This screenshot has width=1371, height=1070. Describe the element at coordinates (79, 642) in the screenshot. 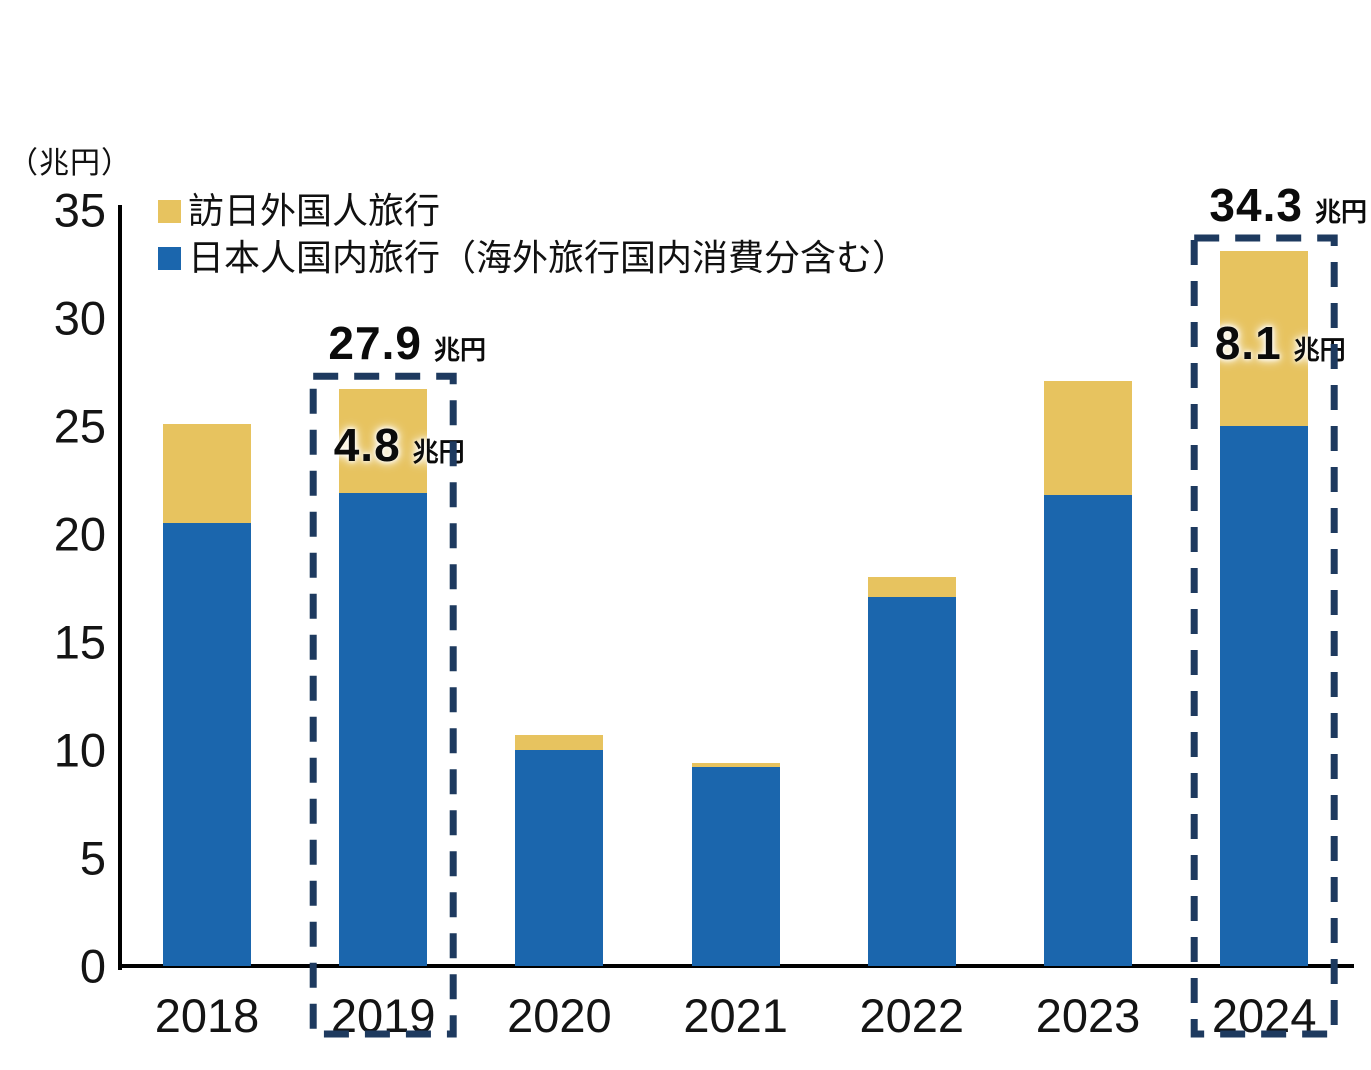

I see `y-tick-label-15: 15` at that location.